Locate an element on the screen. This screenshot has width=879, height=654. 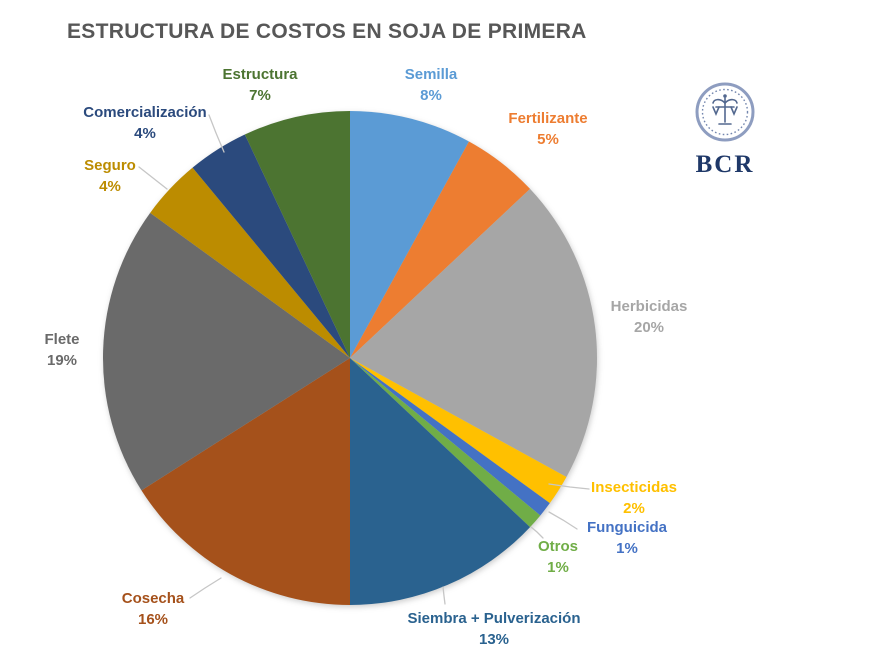
pie-slice-insecticidas is located at coordinates (458, 431).